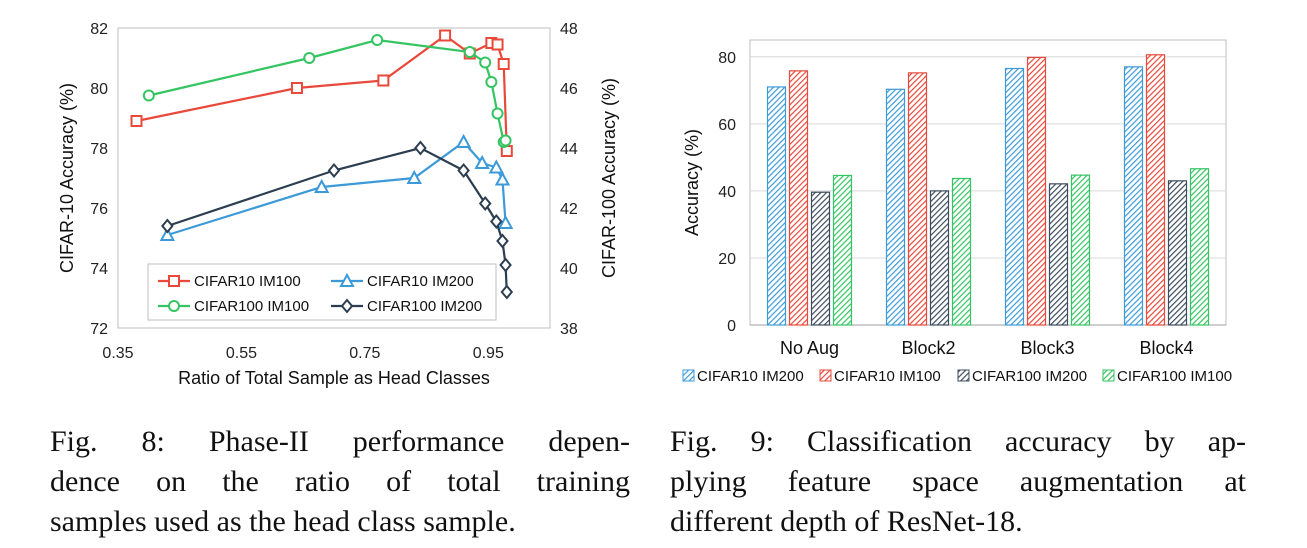 The width and height of the screenshot is (1307, 548). I want to click on caption-line: dence on the ratio of total training, so click(340, 481).